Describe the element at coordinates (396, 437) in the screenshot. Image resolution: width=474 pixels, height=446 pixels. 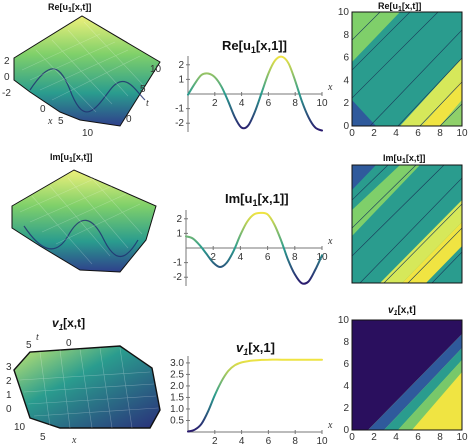
I see `density-v-x-tick-2: 4` at that location.